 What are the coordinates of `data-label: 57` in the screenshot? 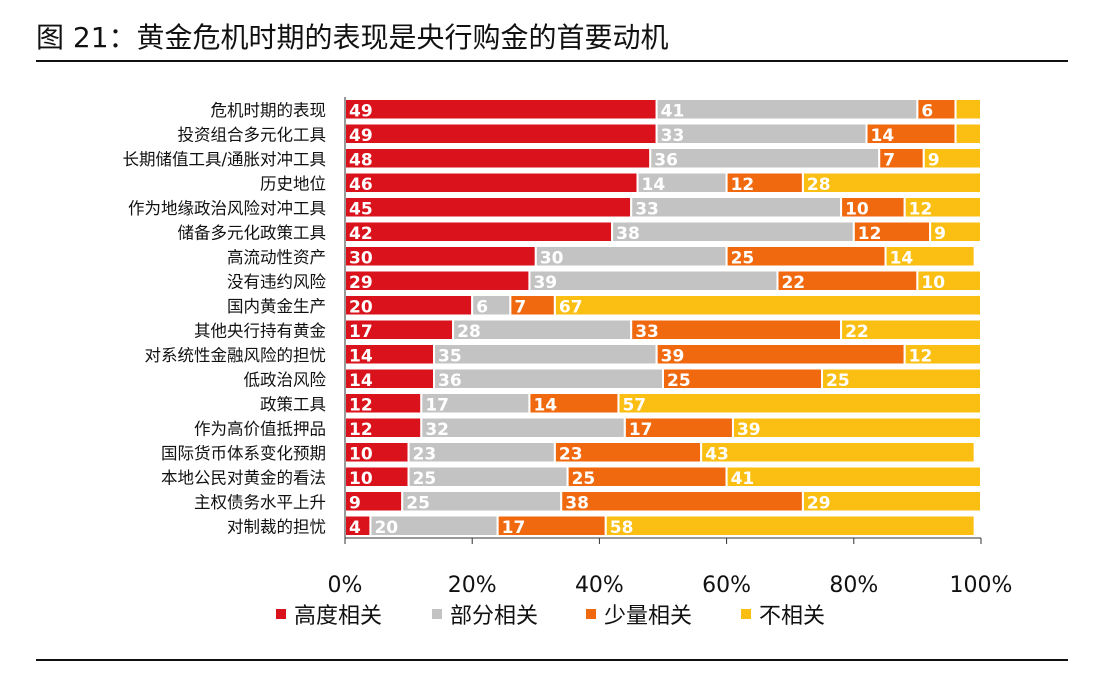 It's located at (634, 405).